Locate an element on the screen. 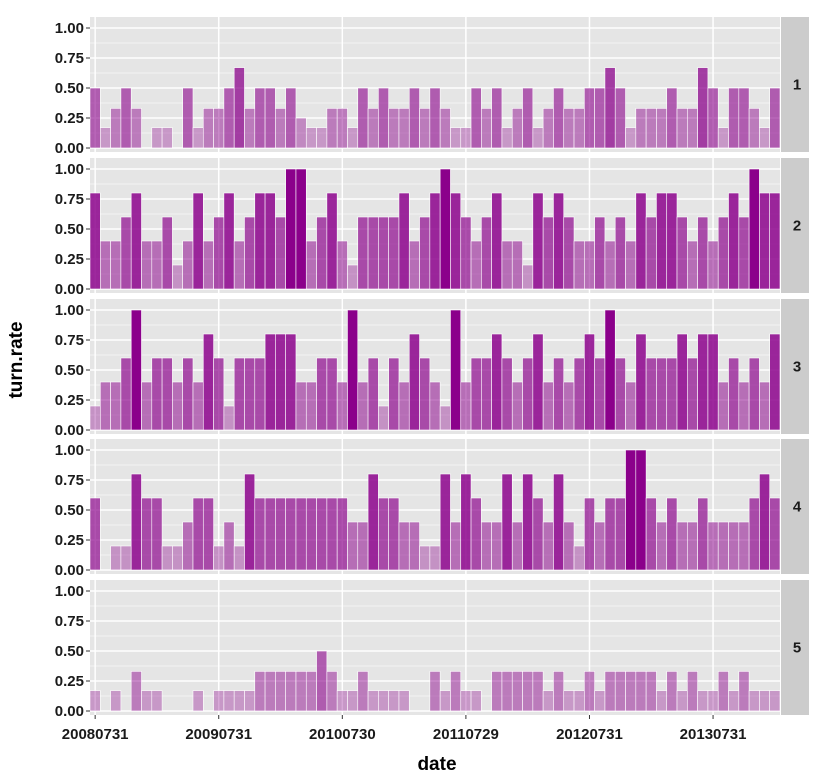 This screenshot has width=819, height=777. y-tick-label: 1.00 is located at coordinates (69, 310).